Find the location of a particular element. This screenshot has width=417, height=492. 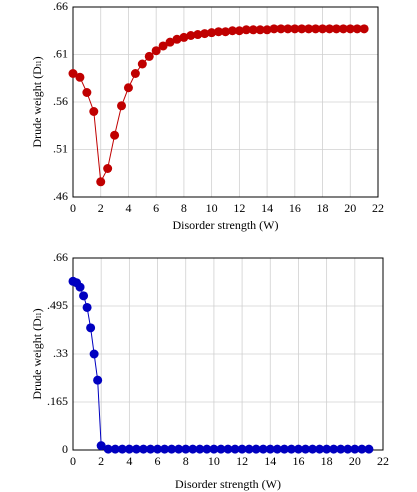

x-tick-label: 16 is located at coordinates (298, 461).